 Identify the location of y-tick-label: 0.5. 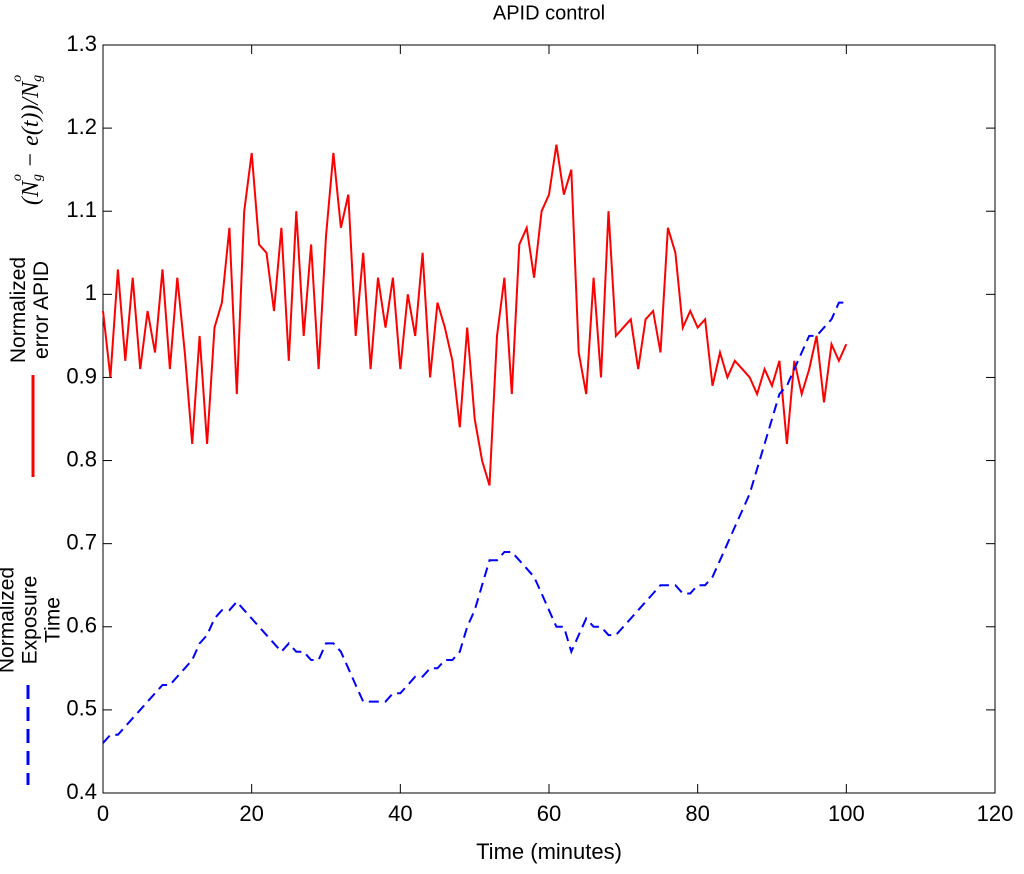
(81, 708).